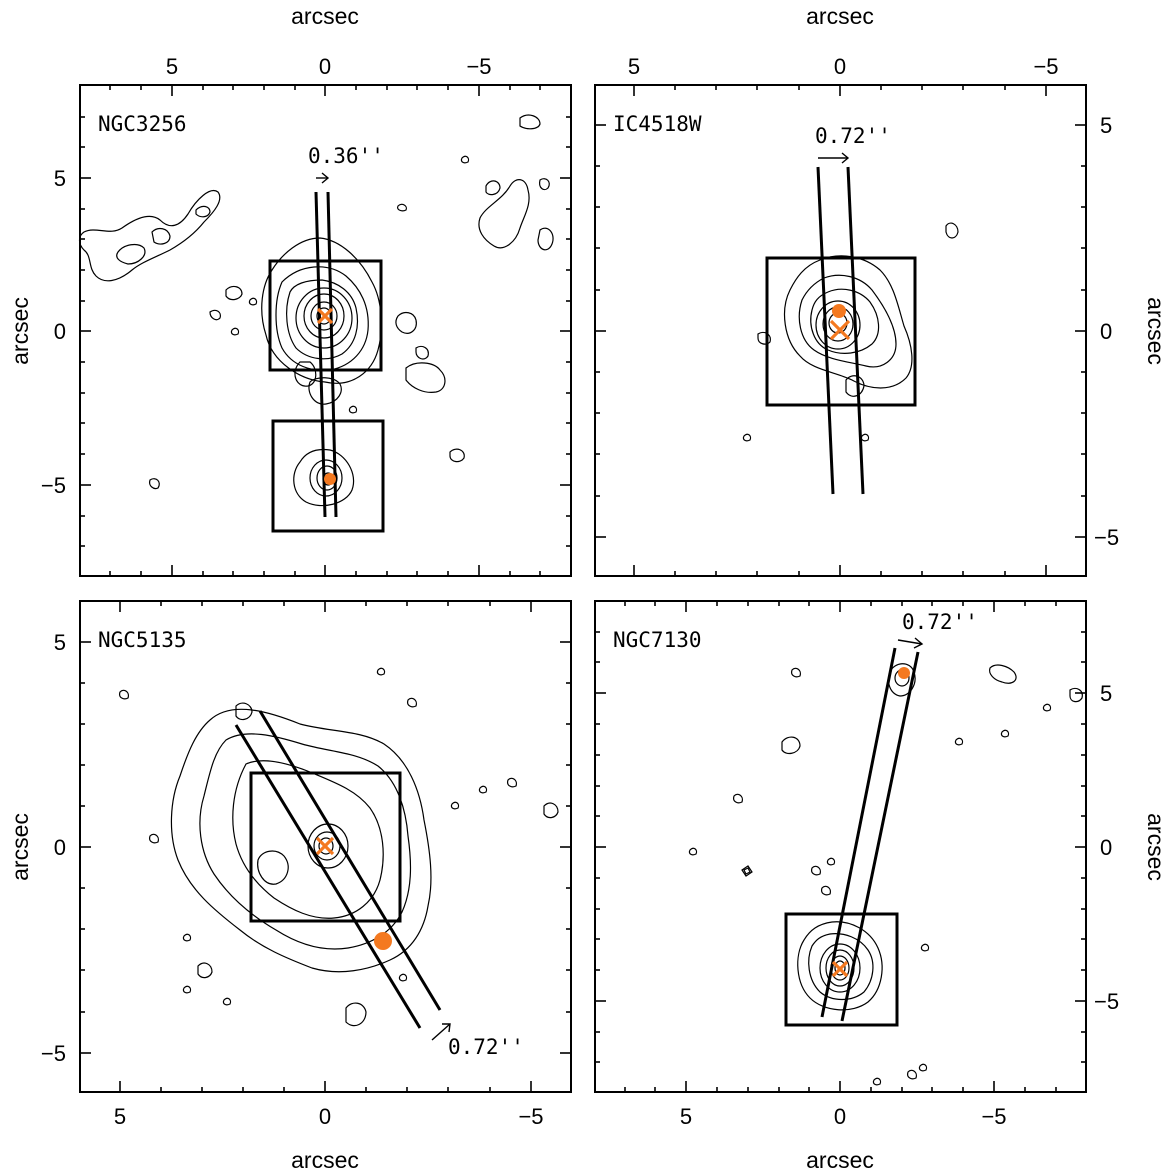 The width and height of the screenshot is (1163, 1175). What do you see at coordinates (1153, 331) in the screenshot?
I see `top-right-y-axis-label: arcsec` at bounding box center [1153, 331].